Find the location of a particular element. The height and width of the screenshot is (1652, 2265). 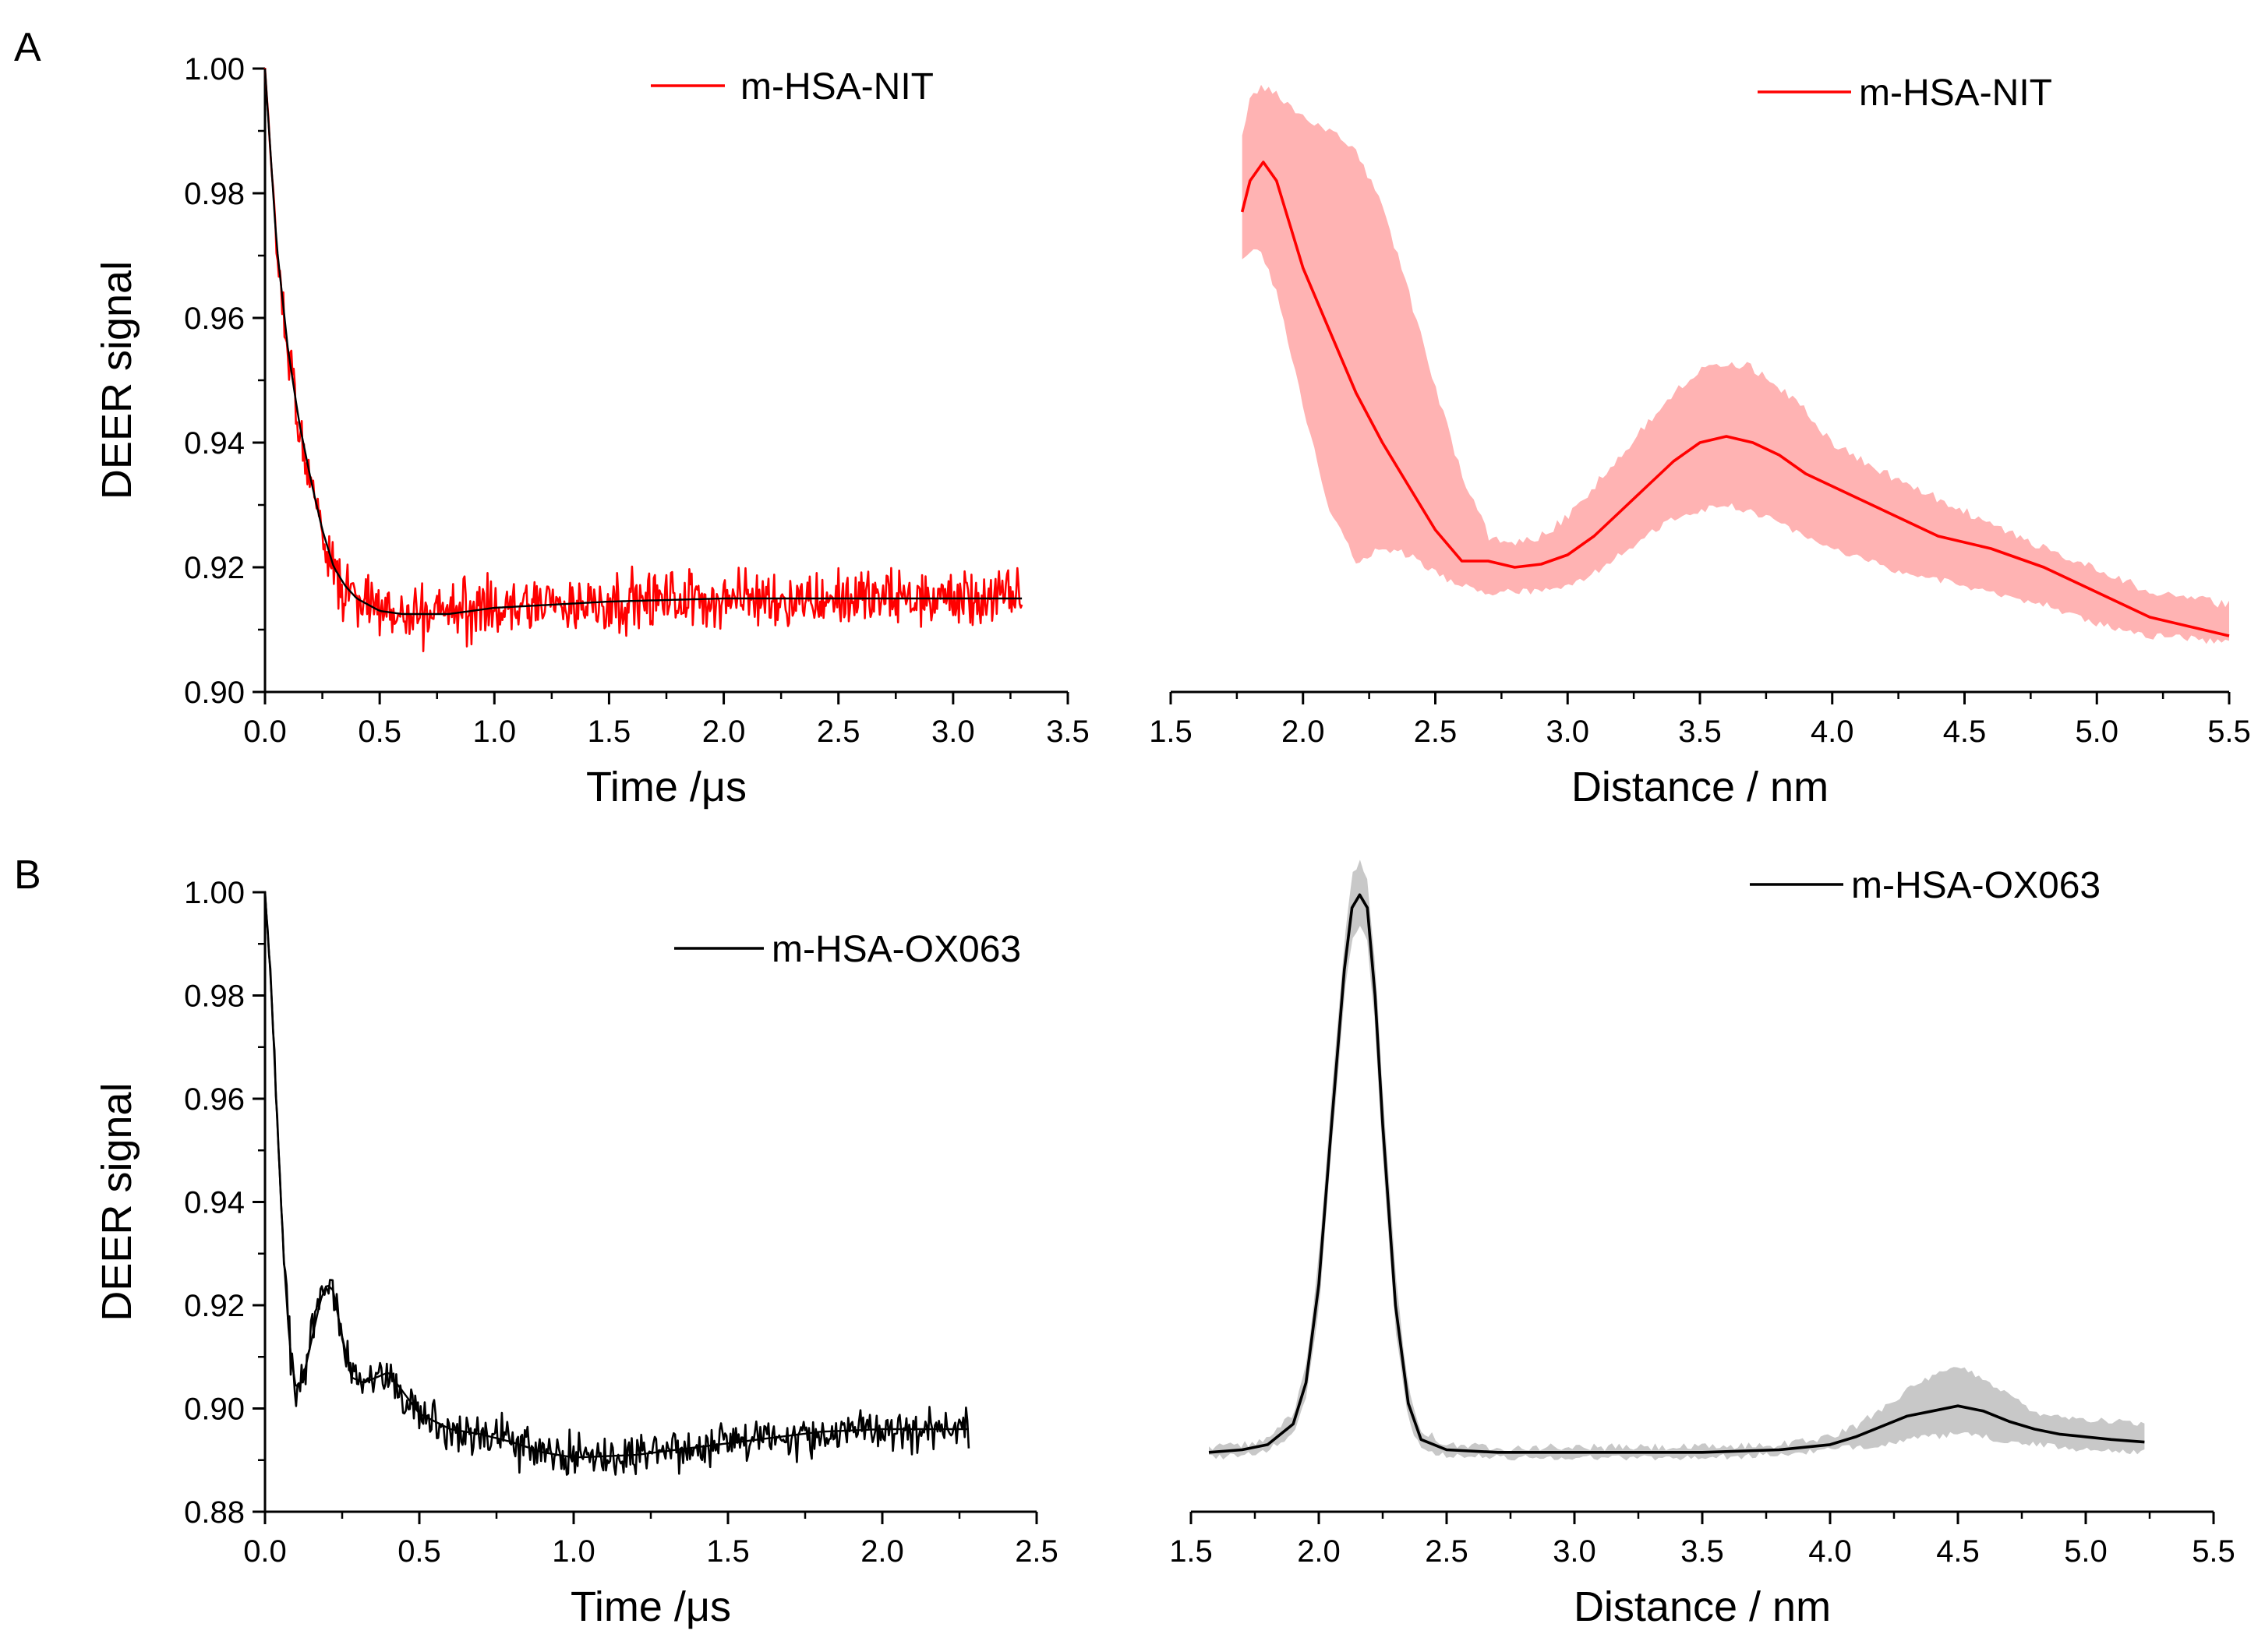

panel-label-b: B is located at coordinates (28, 875).